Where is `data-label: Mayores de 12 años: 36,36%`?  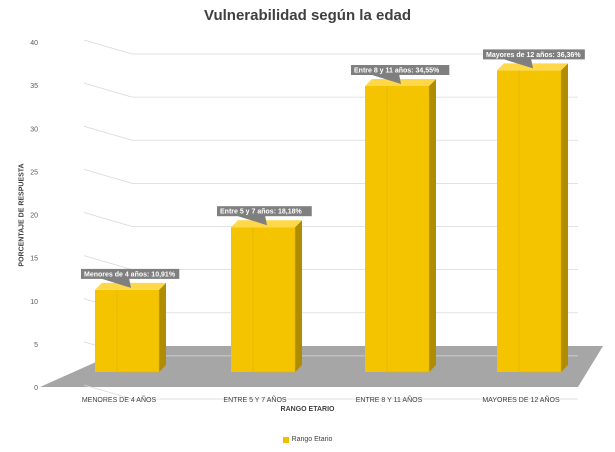 data-label: Mayores de 12 años: 36,36% is located at coordinates (533, 55).